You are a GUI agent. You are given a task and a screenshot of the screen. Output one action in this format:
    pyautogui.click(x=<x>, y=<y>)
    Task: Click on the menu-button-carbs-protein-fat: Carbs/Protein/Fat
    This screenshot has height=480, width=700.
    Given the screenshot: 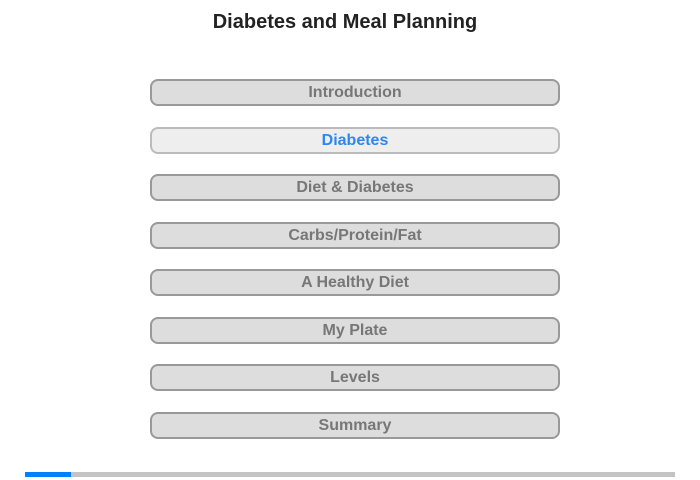 What is the action you would take?
    pyautogui.click(x=355, y=235)
    